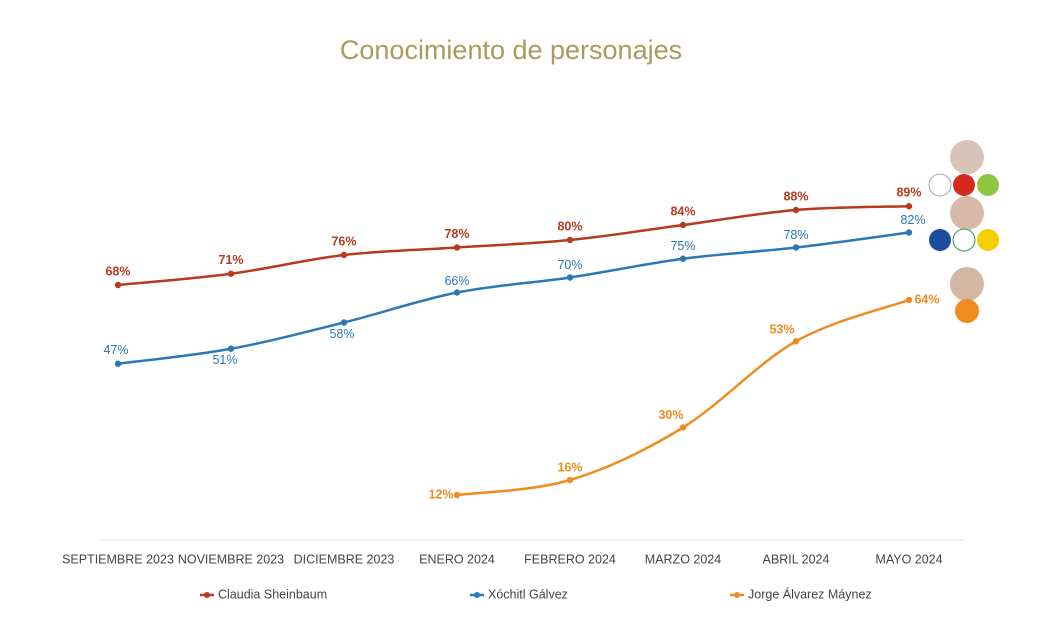 This screenshot has width=1058, height=644. What do you see at coordinates (926, 299) in the screenshot?
I see `data-label: 64%` at bounding box center [926, 299].